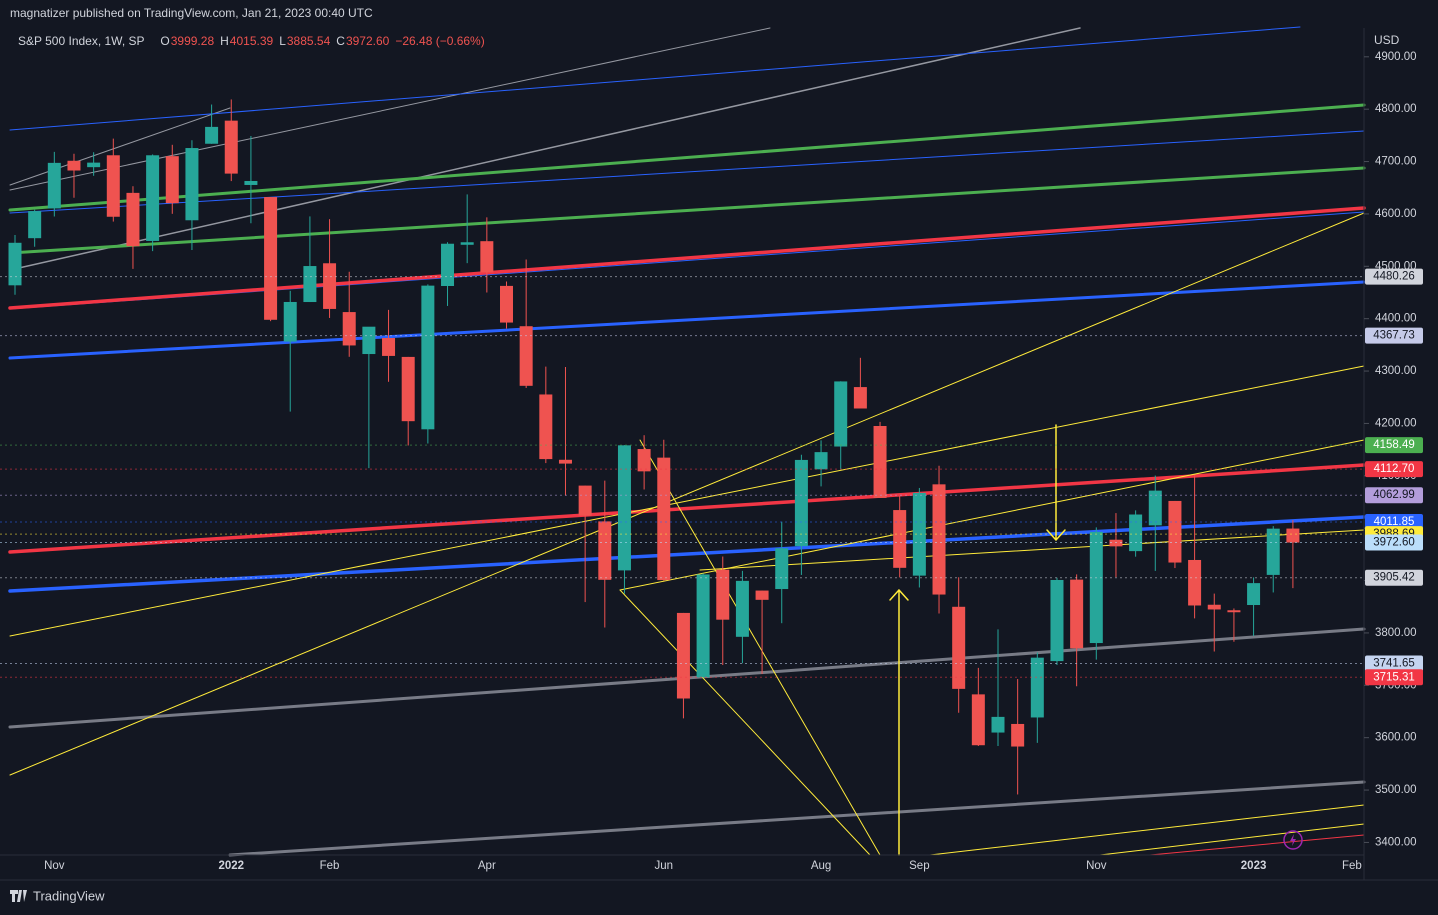 This screenshot has width=1438, height=915. Describe the element at coordinates (1396, 738) in the screenshot. I see `y-tick-label: 3600.00` at that location.